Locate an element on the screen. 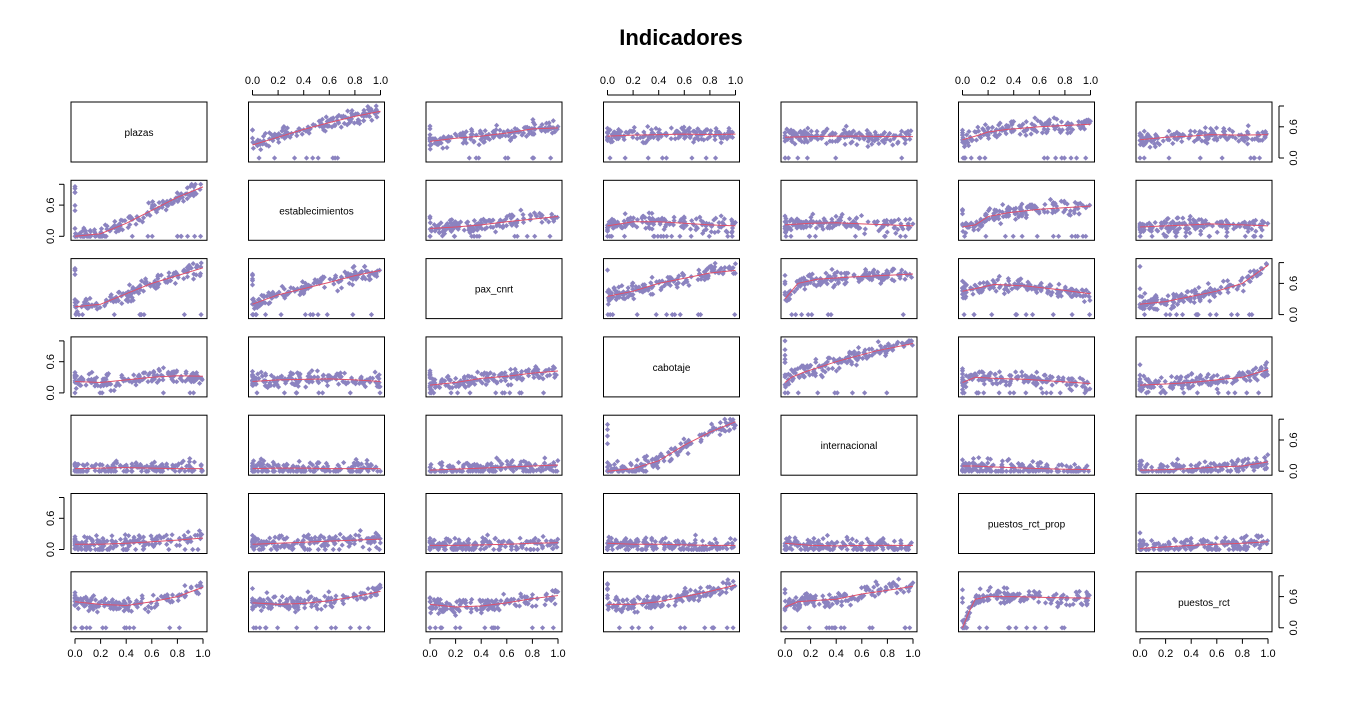 This screenshot has height=705, width=1366. smooth-line is located at coordinates (494, 134).